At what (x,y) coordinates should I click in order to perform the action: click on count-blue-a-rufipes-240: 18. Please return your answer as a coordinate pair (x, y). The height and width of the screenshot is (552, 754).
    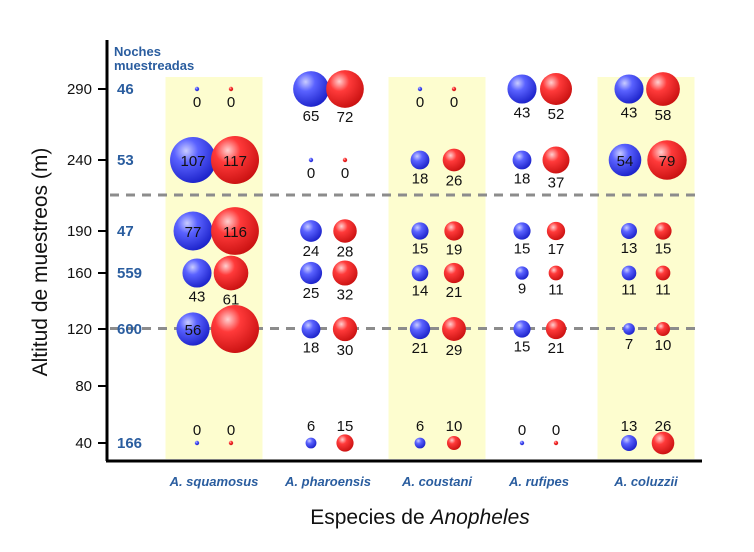
    Looking at the image, I should click on (522, 178).